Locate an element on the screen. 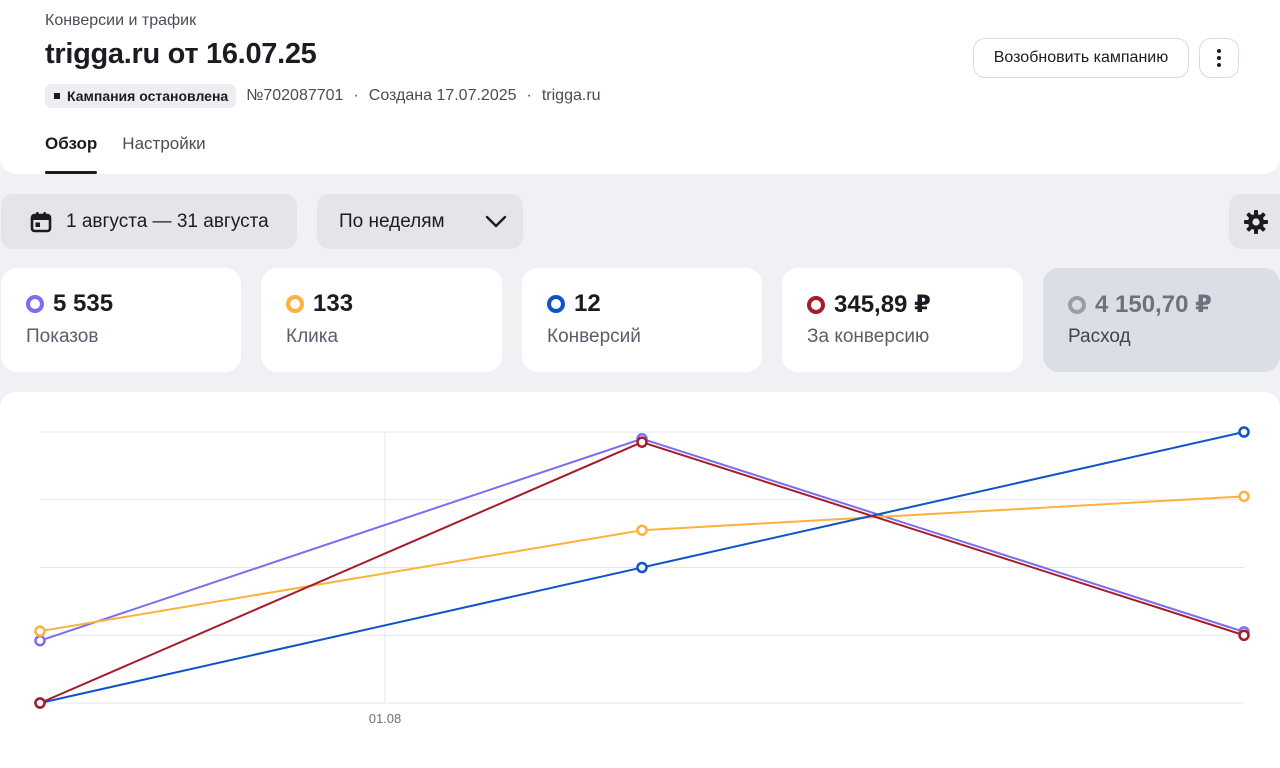  metric-label: Клика is located at coordinates (312, 336).